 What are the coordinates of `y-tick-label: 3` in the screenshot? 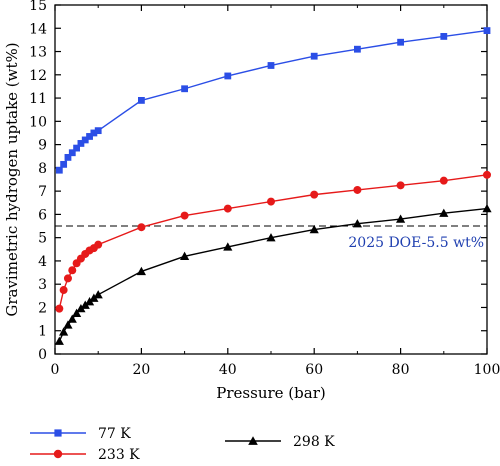 It's located at (42, 285).